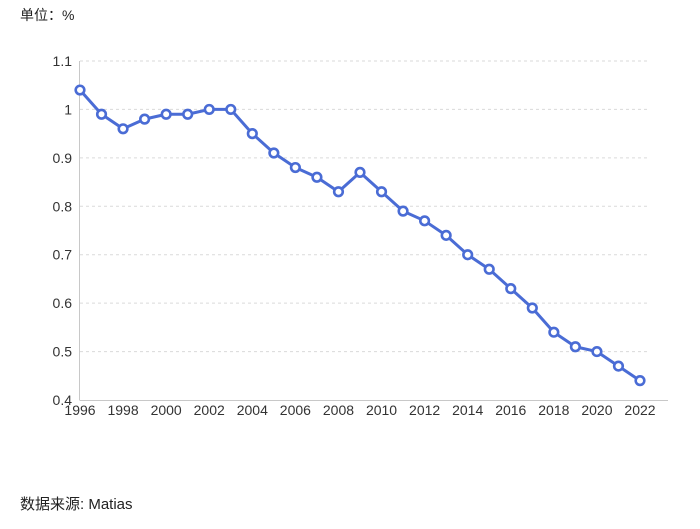 The image size is (700, 529). What do you see at coordinates (510, 410) in the screenshot?
I see `x-tick-label: 2016` at bounding box center [510, 410].